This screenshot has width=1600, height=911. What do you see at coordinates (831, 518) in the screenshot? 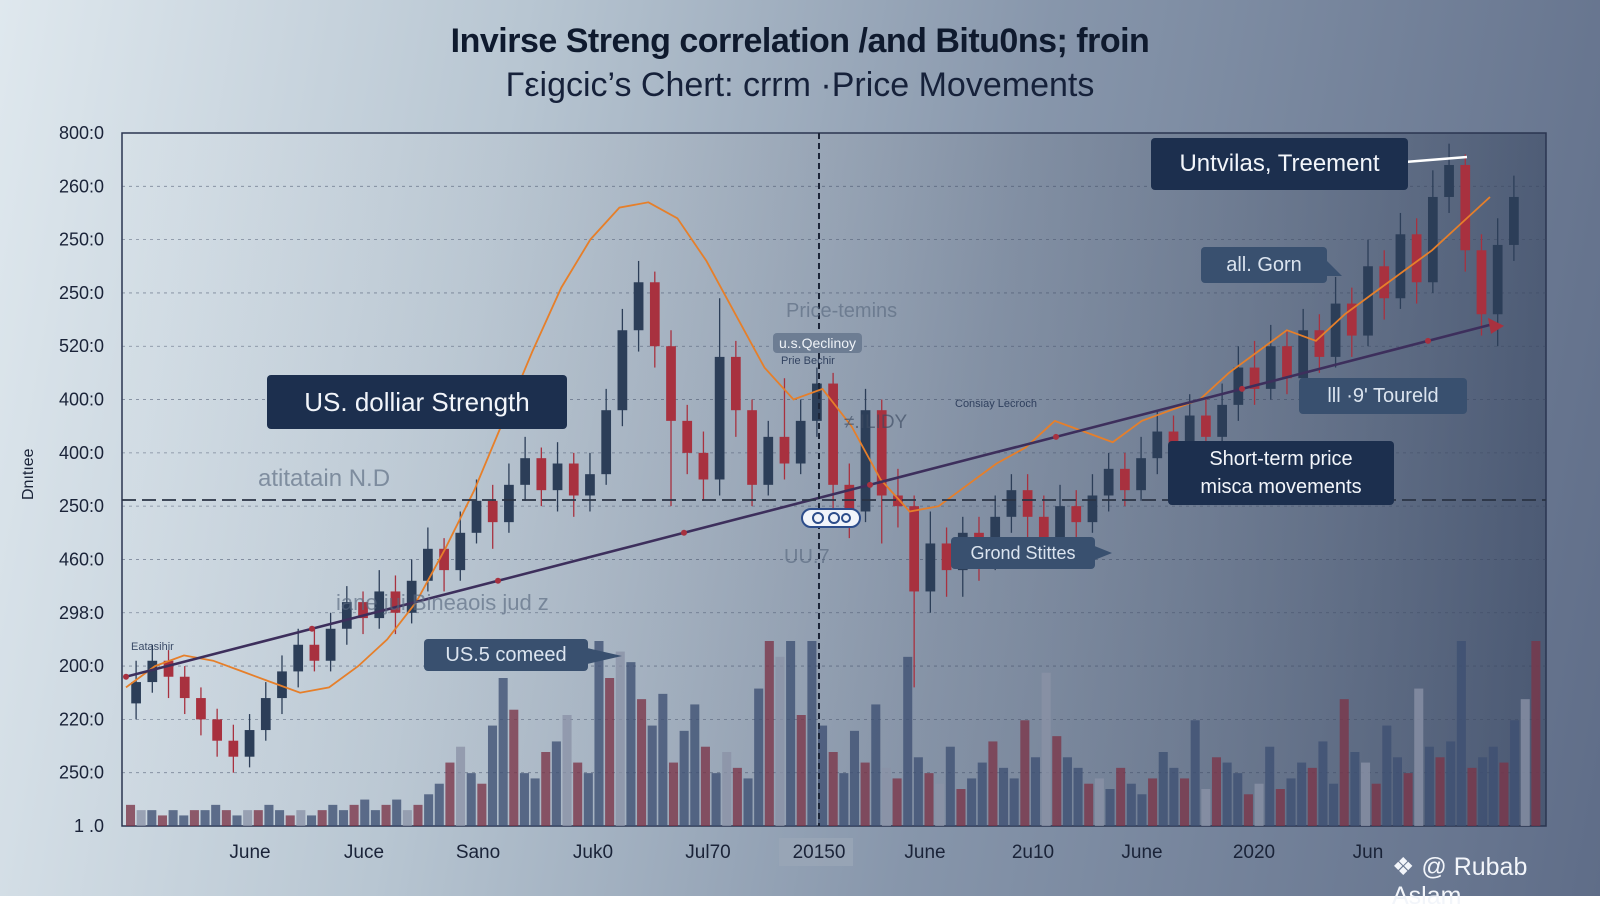
I see `event-badge` at bounding box center [831, 518].